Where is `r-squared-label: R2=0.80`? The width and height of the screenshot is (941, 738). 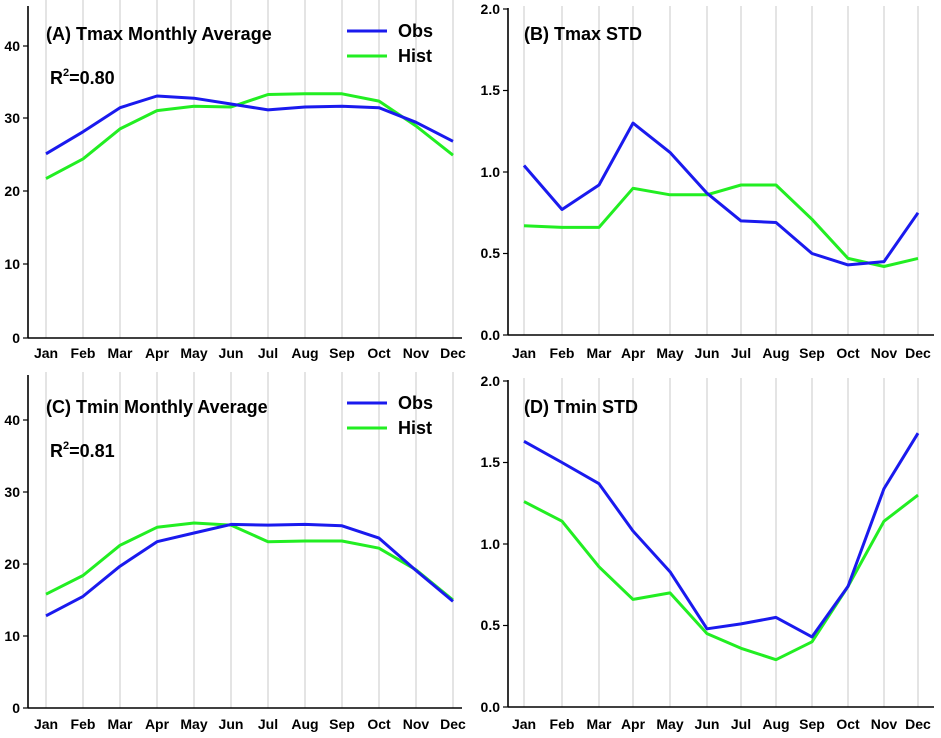 r-squared-label: R2=0.80 is located at coordinates (82, 77).